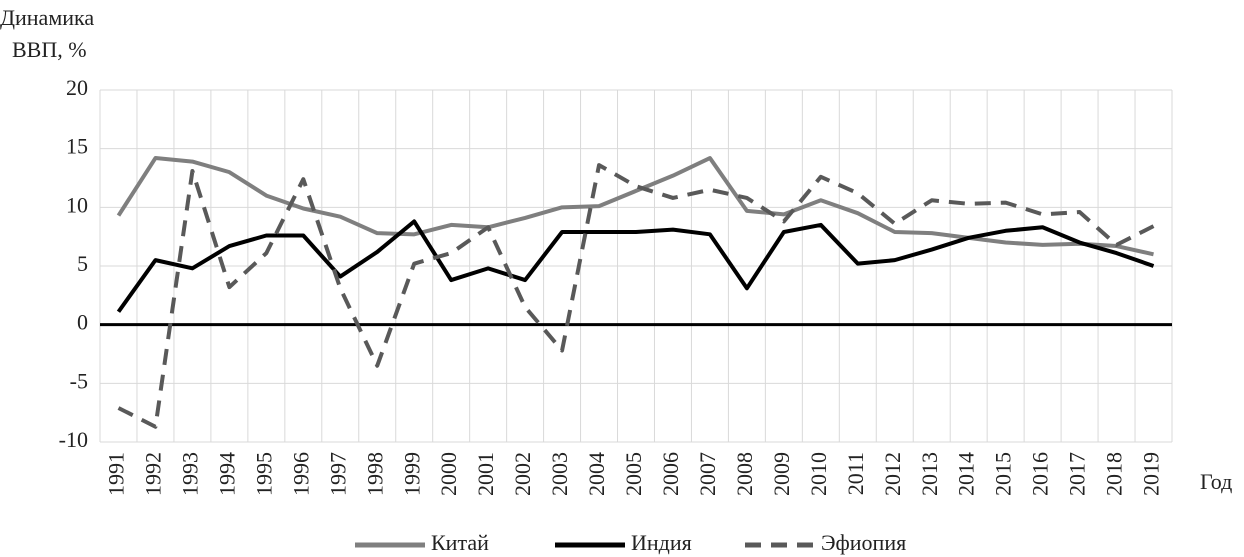 Image resolution: width=1244 pixels, height=557 pixels. What do you see at coordinates (559, 474) in the screenshot?
I see `x-tick-label: 2003` at bounding box center [559, 474].